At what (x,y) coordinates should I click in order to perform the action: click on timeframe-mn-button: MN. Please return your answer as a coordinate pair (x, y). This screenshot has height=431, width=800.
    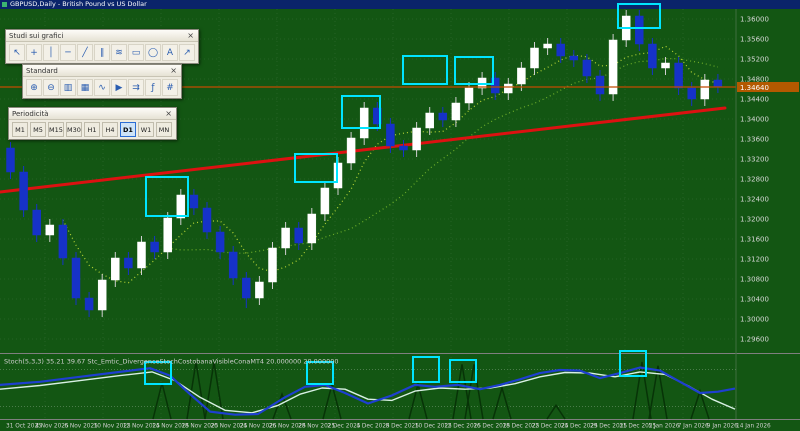
    Looking at the image, I should click on (164, 129).